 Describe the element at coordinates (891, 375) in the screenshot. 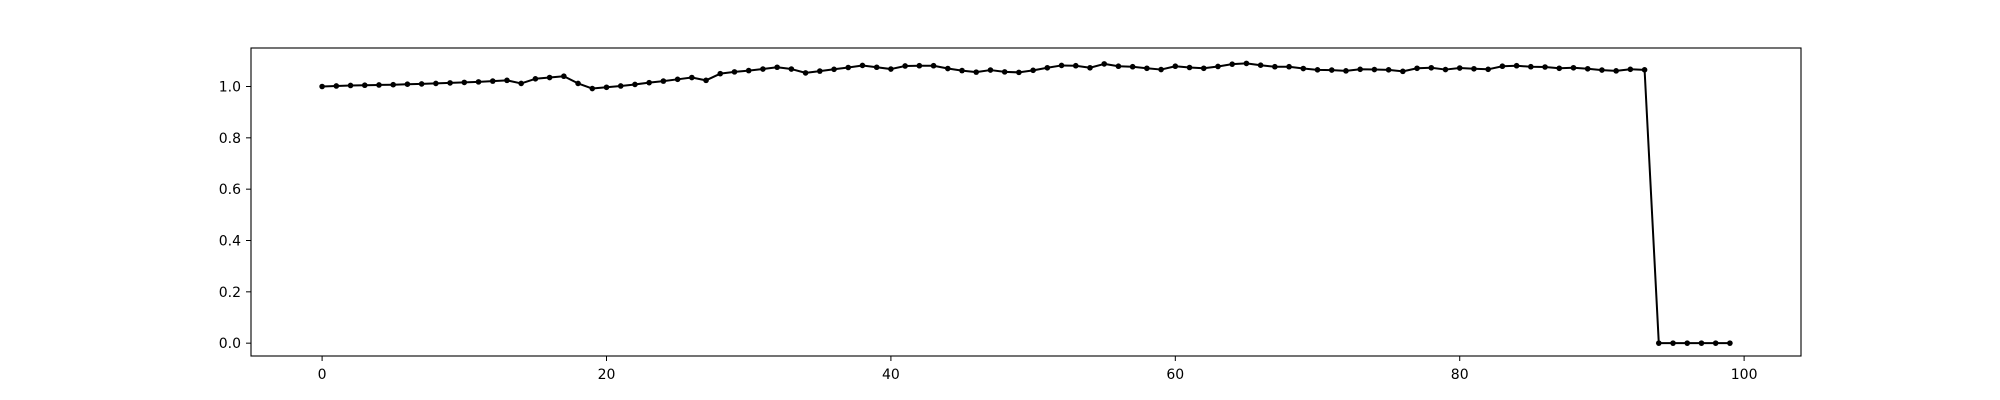

I see `x-tick-label: 40` at that location.